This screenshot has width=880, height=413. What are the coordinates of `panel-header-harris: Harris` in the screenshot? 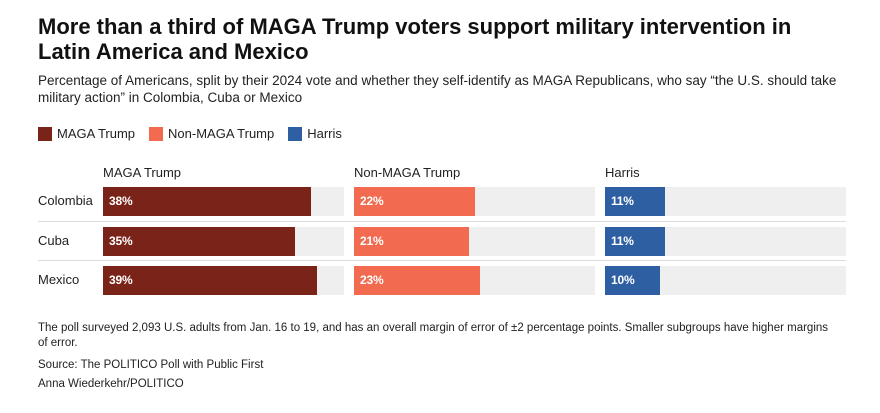 It's located at (622, 172).